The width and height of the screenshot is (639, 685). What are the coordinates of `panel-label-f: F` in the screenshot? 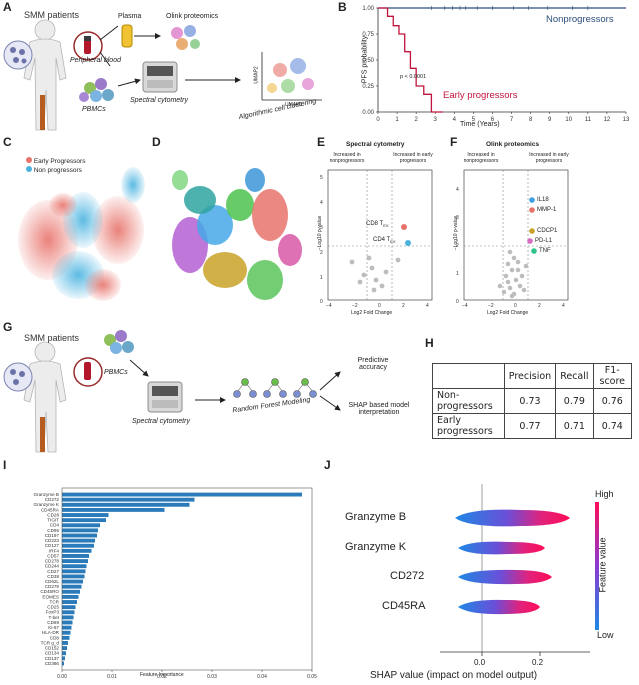 It's located at (454, 142).